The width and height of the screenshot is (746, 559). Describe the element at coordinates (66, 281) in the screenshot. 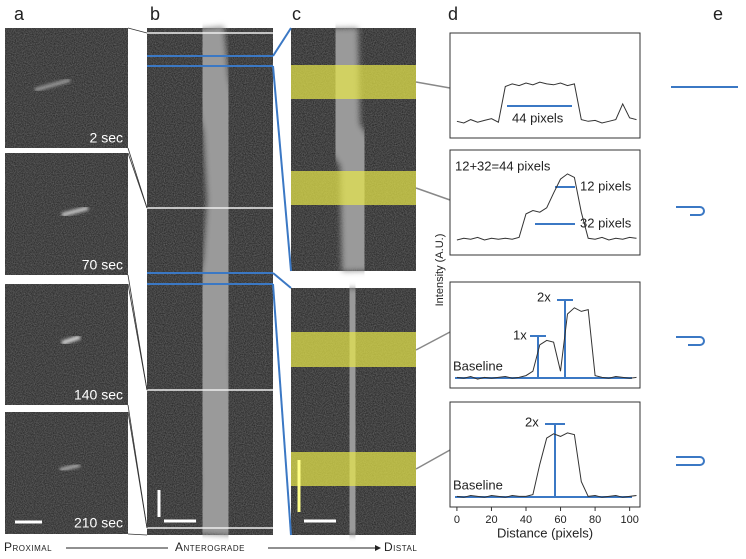

I see `panel-a` at that location.